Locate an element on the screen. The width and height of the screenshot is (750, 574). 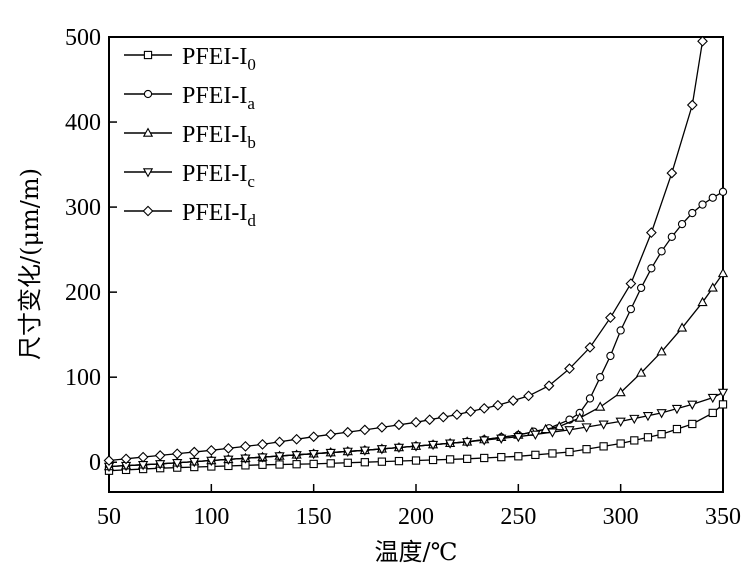
legend-subscript: d is located at coordinates (251, 220).